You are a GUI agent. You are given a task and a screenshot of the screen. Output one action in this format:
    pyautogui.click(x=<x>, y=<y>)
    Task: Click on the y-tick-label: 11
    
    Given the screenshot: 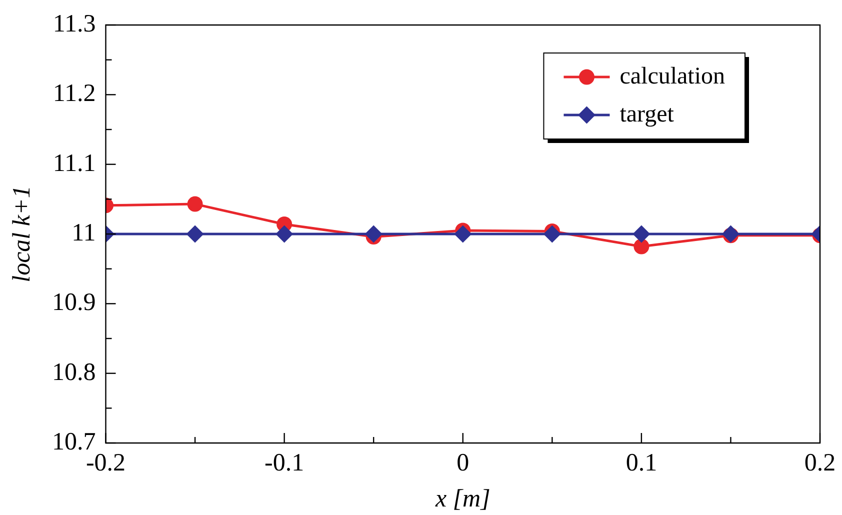 What is the action you would take?
    pyautogui.click(x=84, y=233)
    